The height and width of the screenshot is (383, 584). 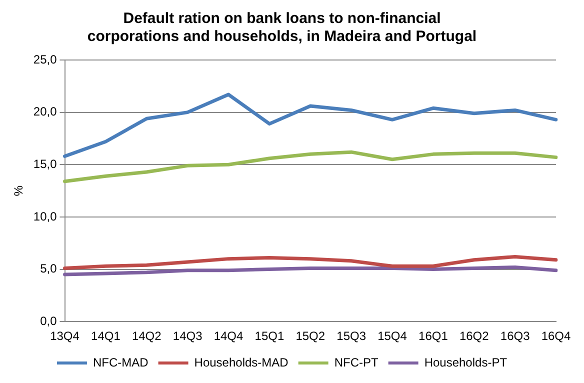 What do you see at coordinates (106, 336) in the screenshot?
I see `x-tick-label: 14Q1` at bounding box center [106, 336].